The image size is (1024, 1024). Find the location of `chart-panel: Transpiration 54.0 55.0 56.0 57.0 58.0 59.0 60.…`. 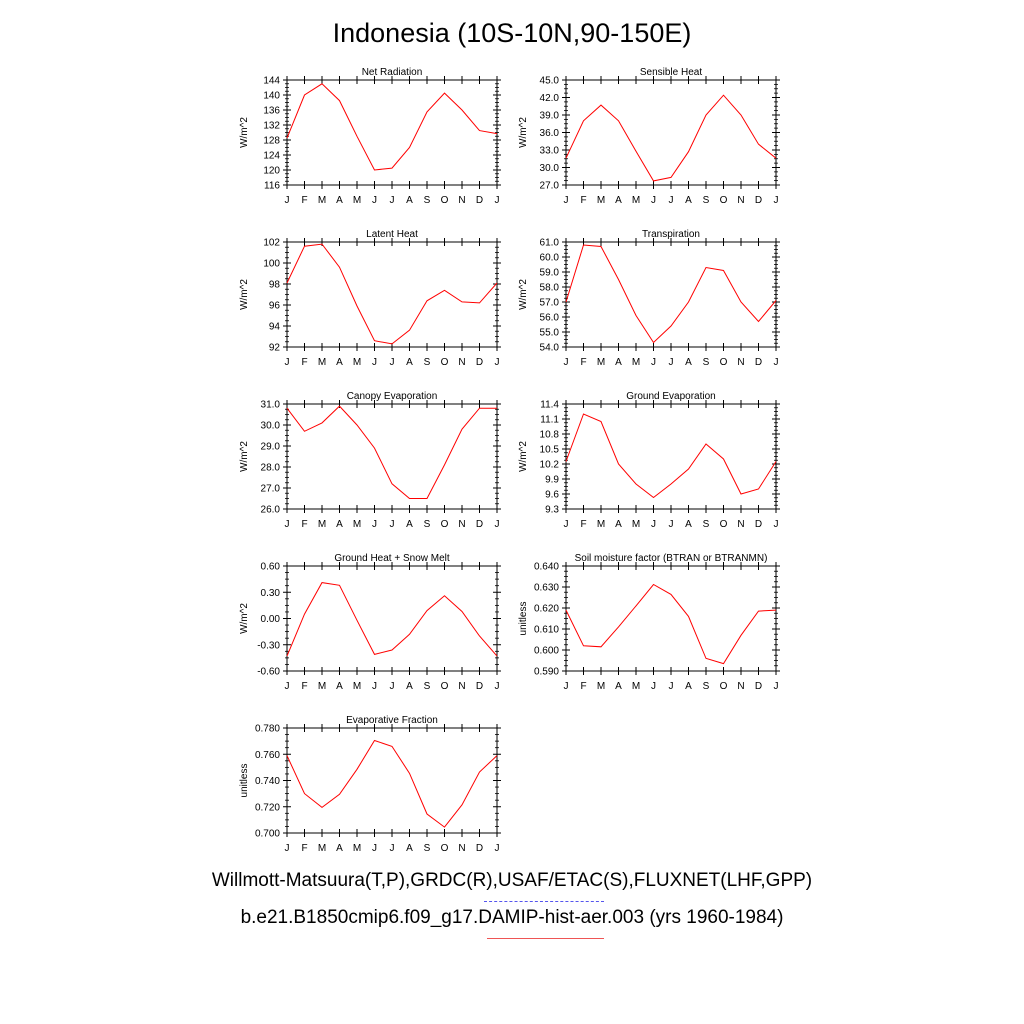

chart-panel: Transpiration 54.0 55.0 56.0 57.0 58.0 59.0 60.… is located at coordinates (649, 298).